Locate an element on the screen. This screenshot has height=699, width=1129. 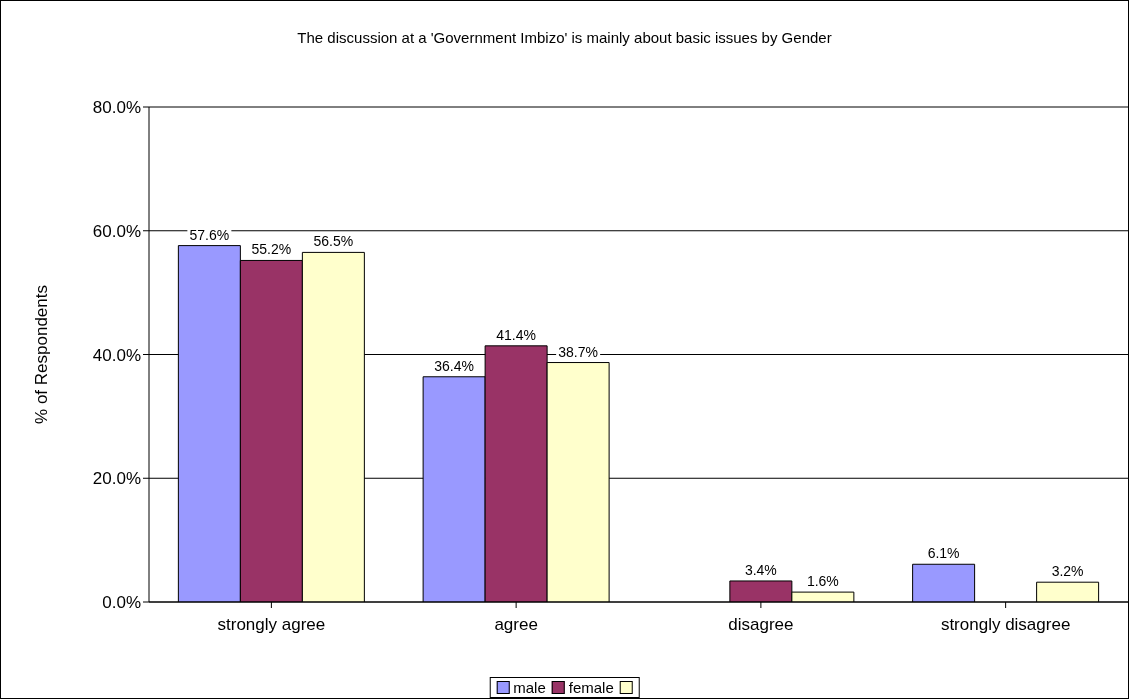
data-label: 57.6% is located at coordinates (209, 234).